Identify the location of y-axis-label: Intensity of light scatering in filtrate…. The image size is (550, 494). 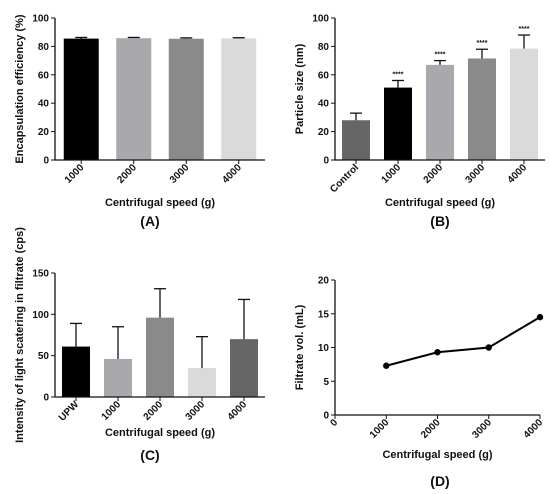
(20, 335).